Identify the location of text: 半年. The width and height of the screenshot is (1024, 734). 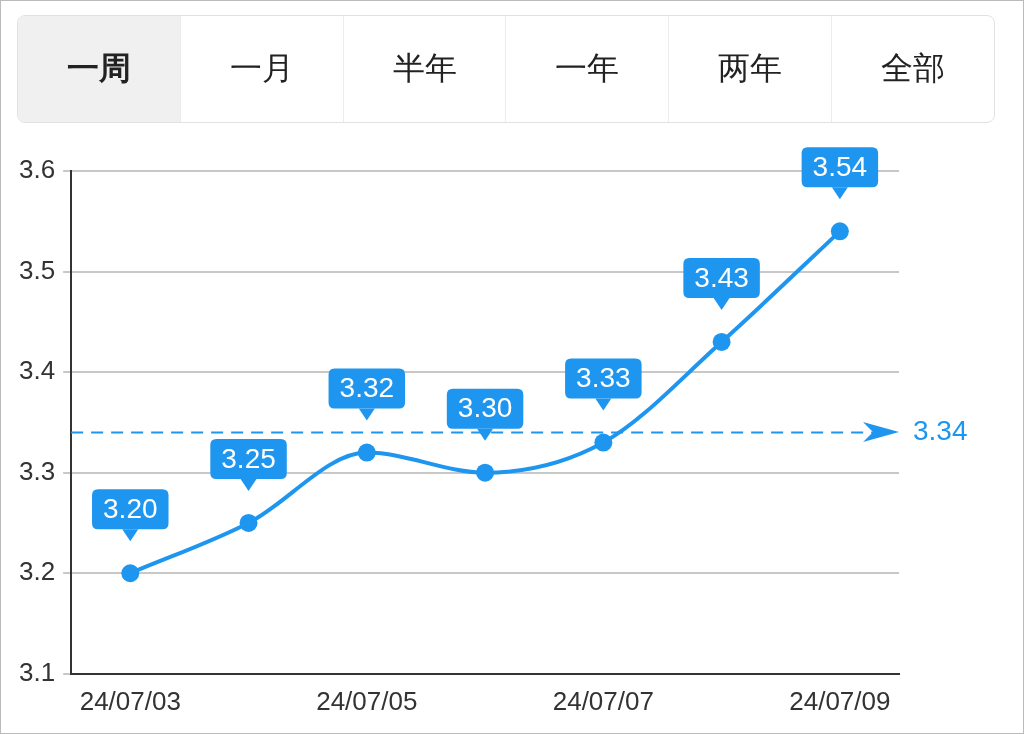
(424, 69).